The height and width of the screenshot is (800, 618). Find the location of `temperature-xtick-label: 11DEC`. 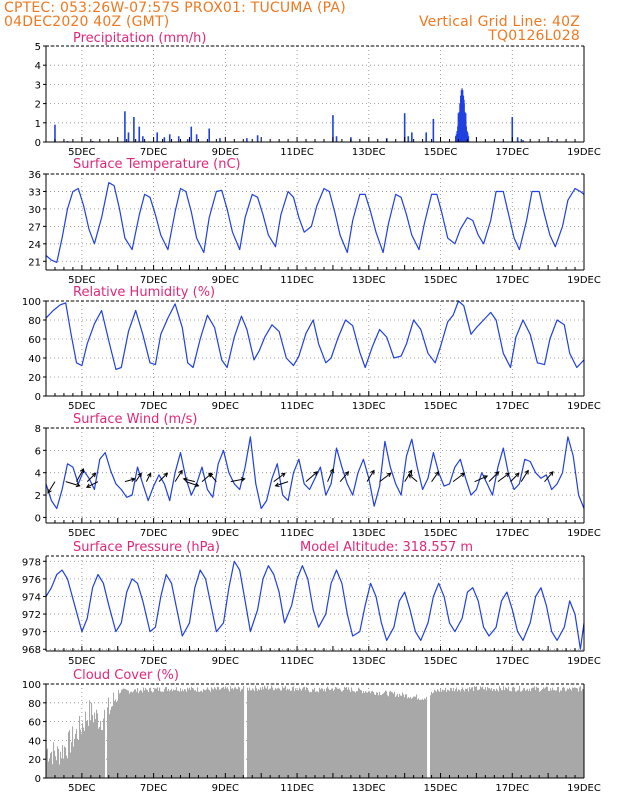

temperature-xtick-label: 11DEC is located at coordinates (297, 280).